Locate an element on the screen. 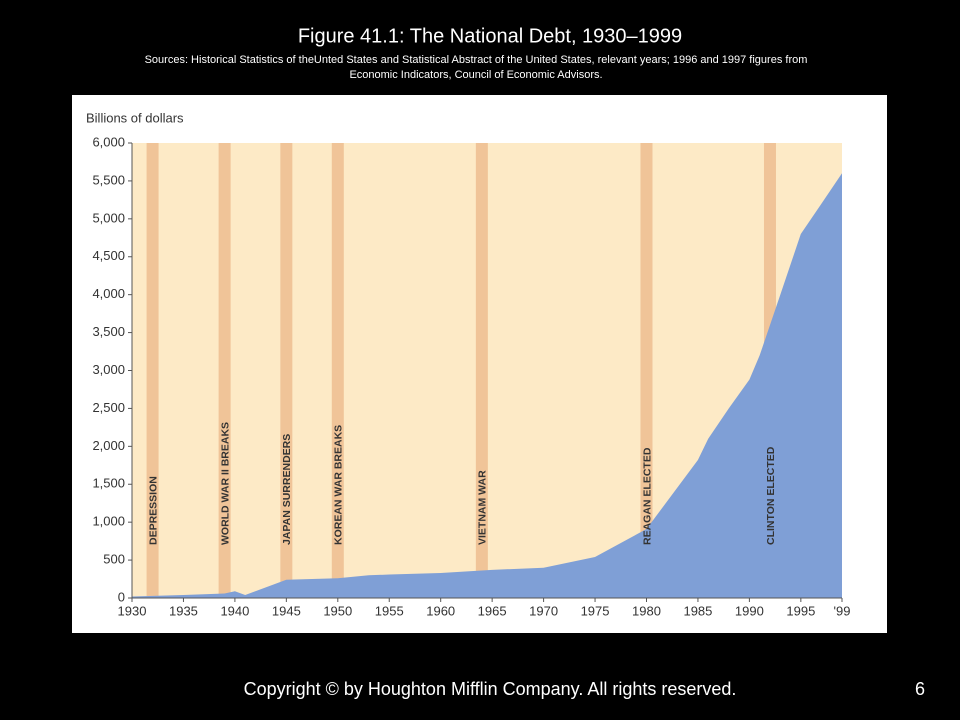 Image resolution: width=960 pixels, height=720 pixels. x-tick-label: 1985 is located at coordinates (697, 610).